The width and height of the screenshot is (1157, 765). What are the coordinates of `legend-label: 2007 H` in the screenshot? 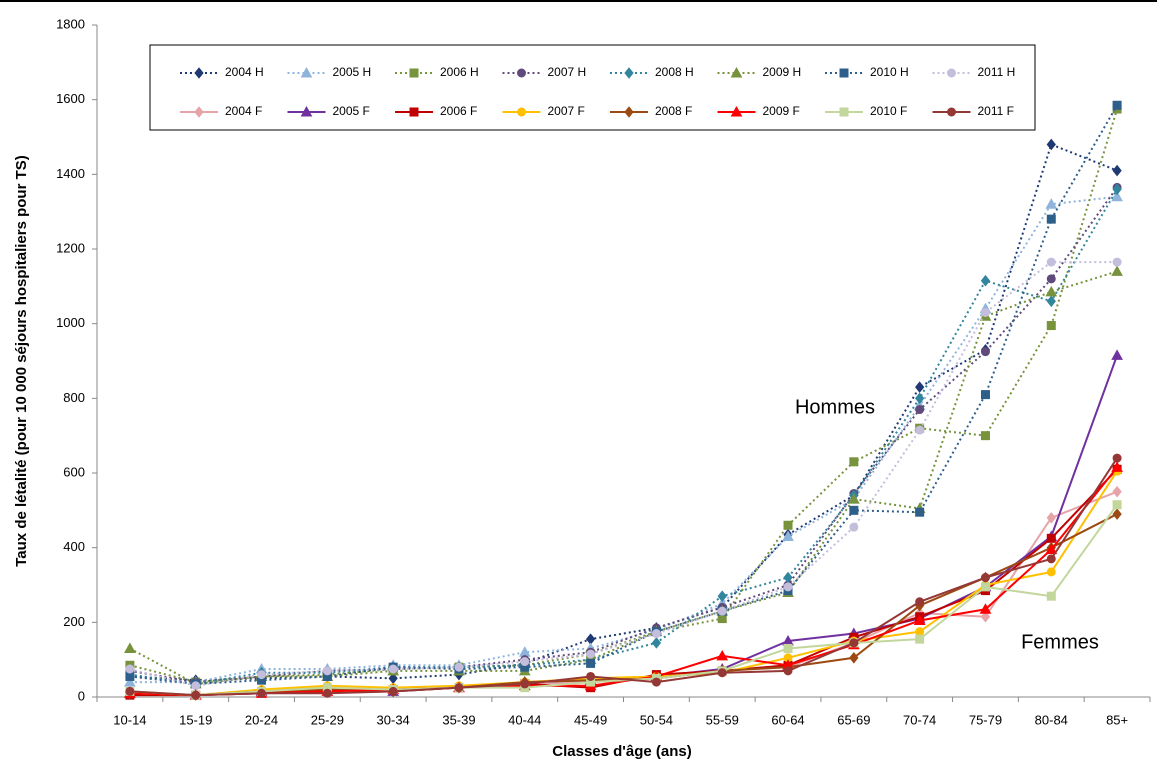 It's located at (567, 72).